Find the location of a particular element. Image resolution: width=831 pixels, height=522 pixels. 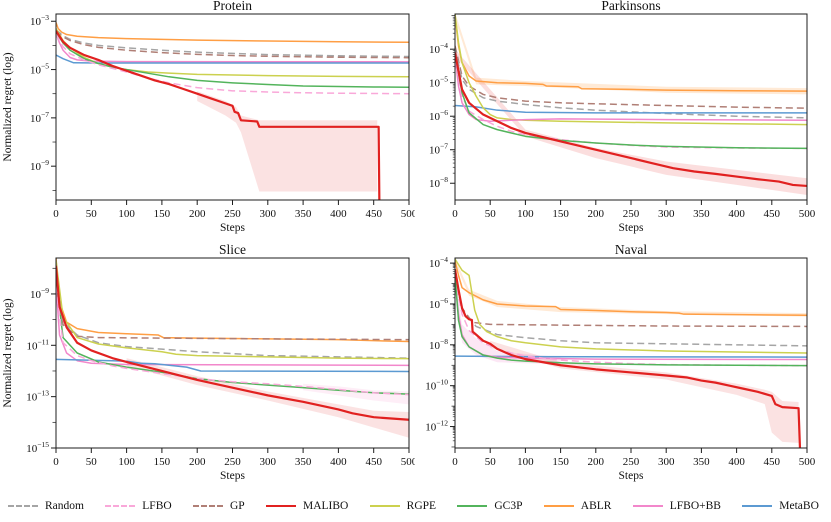

legend-item-gp: GP is located at coordinates (218, 506).